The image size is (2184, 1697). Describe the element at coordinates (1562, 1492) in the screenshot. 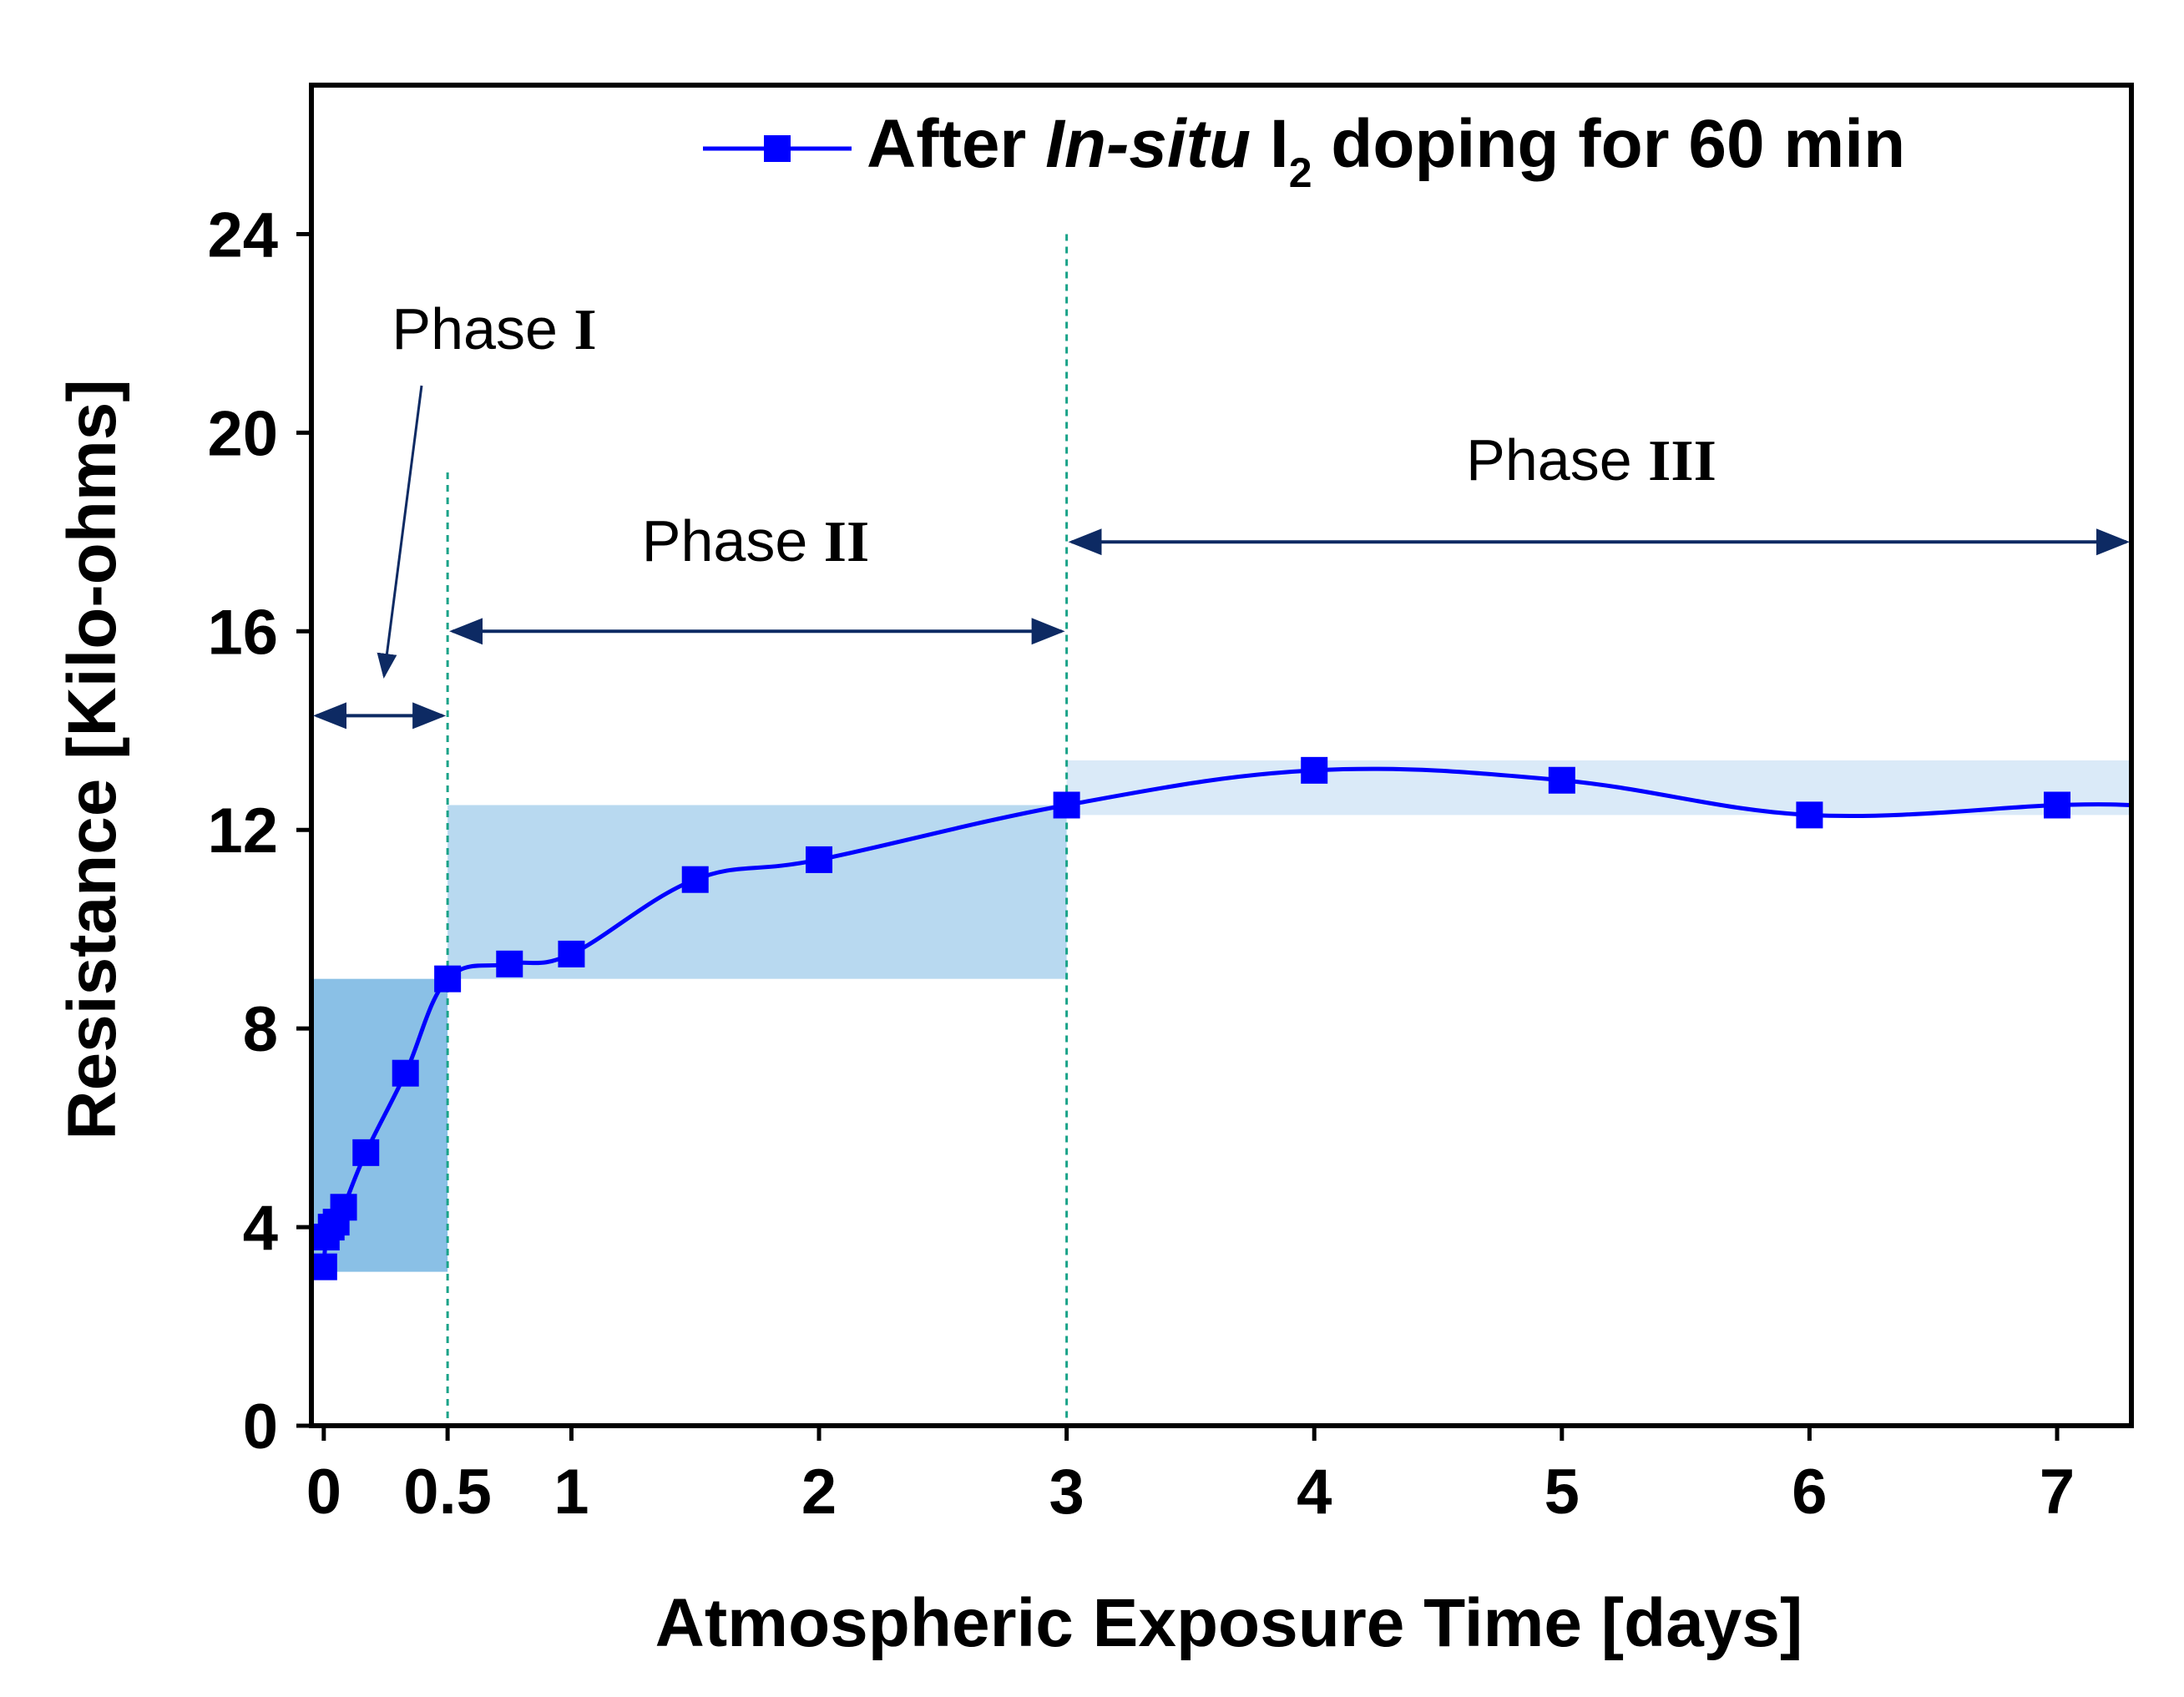

I see `x-tick-label: 5` at that location.